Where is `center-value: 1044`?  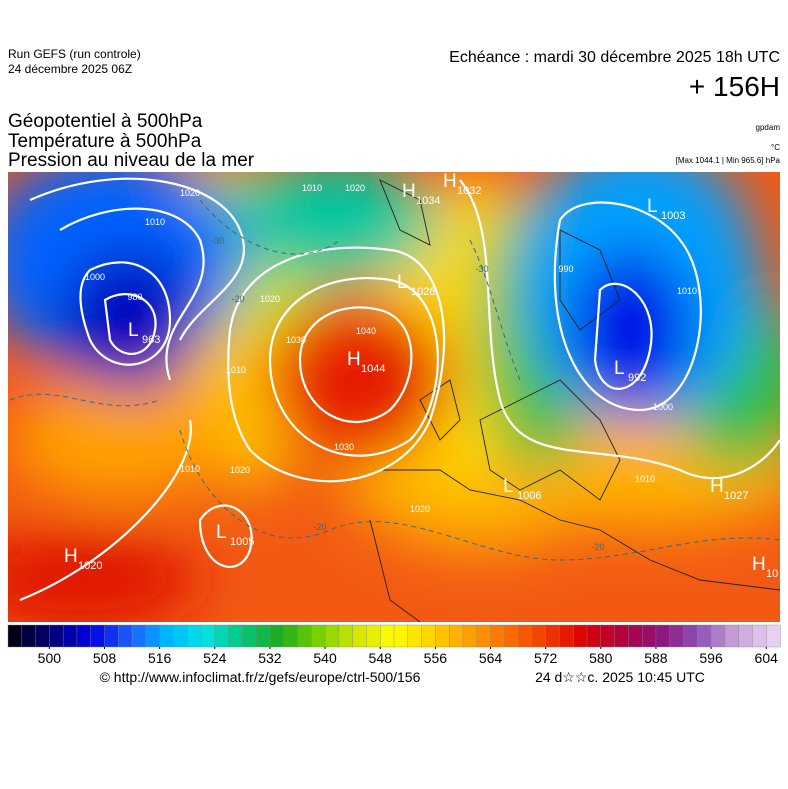
center-value: 1044 is located at coordinates (373, 369).